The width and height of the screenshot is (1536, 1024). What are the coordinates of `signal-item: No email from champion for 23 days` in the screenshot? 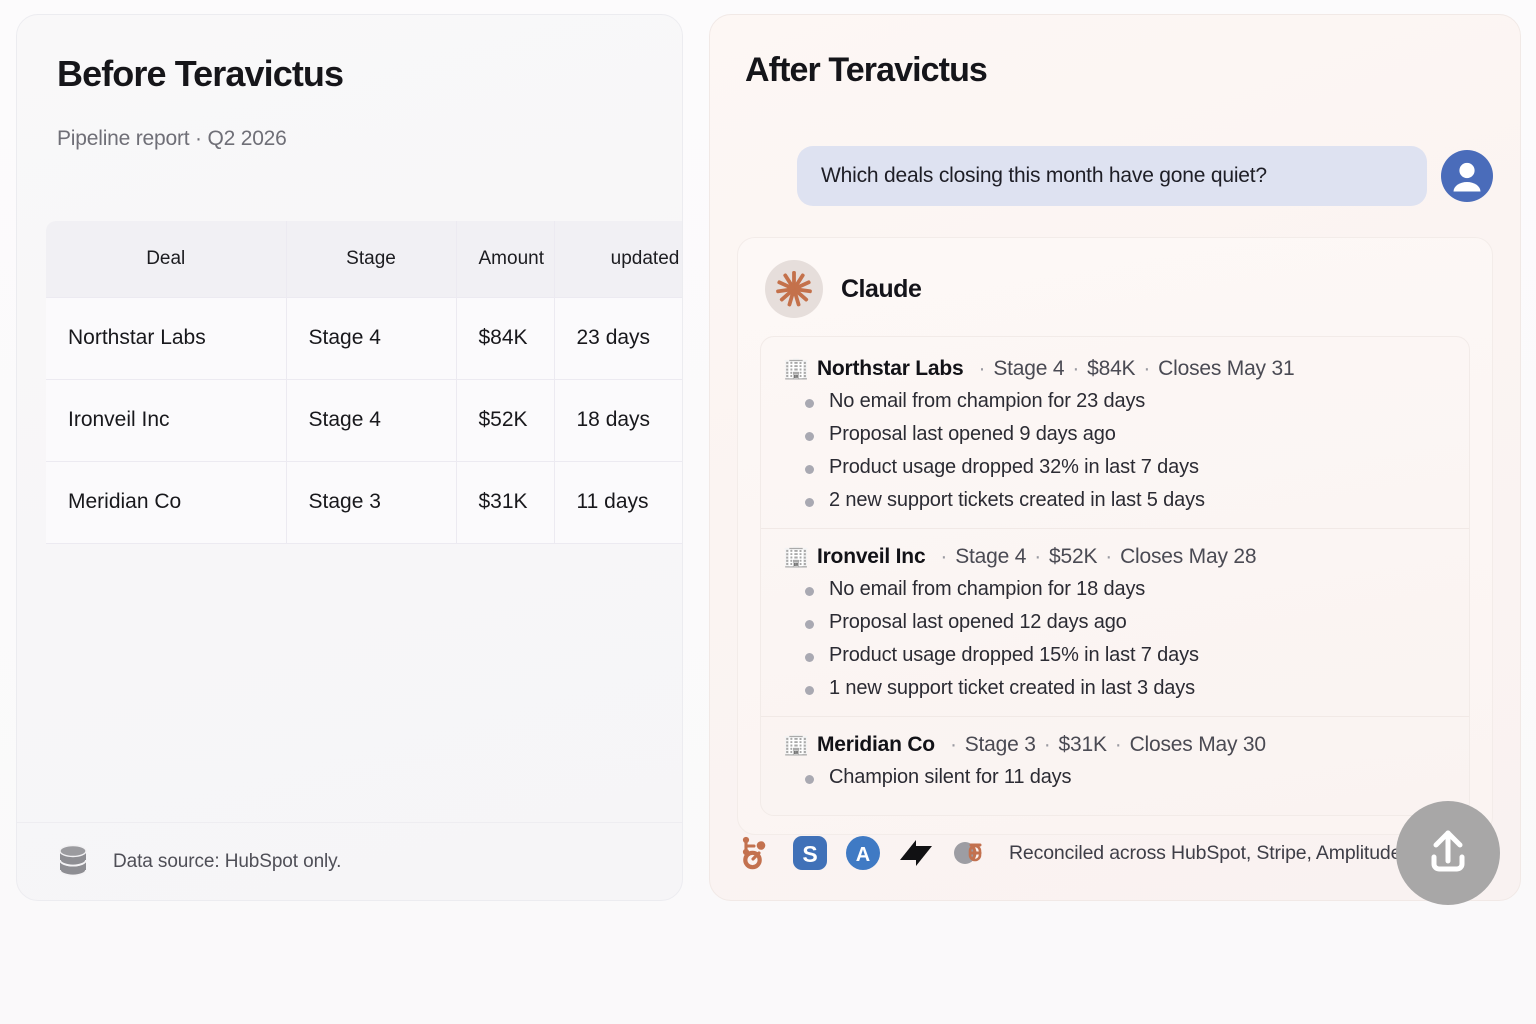 It's located at (1126, 401).